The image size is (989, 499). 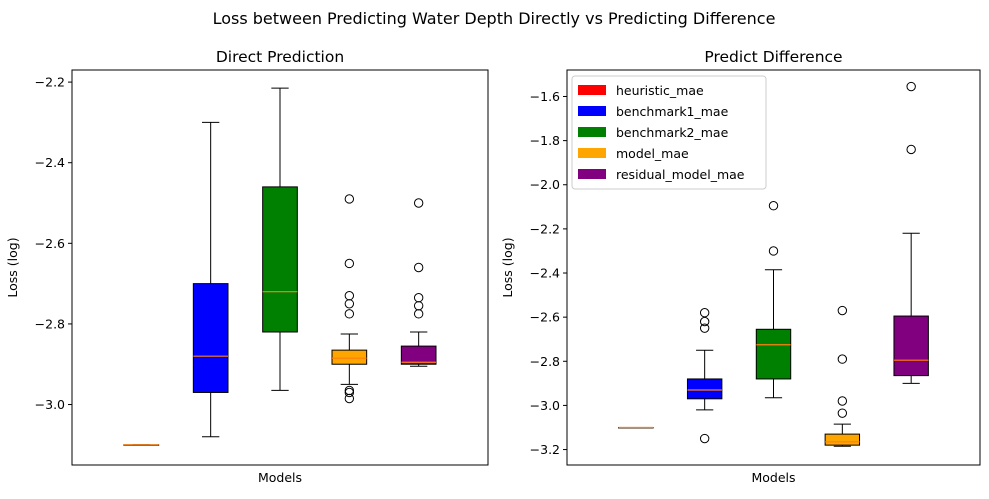 I want to click on y-tick-label: −3.2, so click(x=545, y=449).